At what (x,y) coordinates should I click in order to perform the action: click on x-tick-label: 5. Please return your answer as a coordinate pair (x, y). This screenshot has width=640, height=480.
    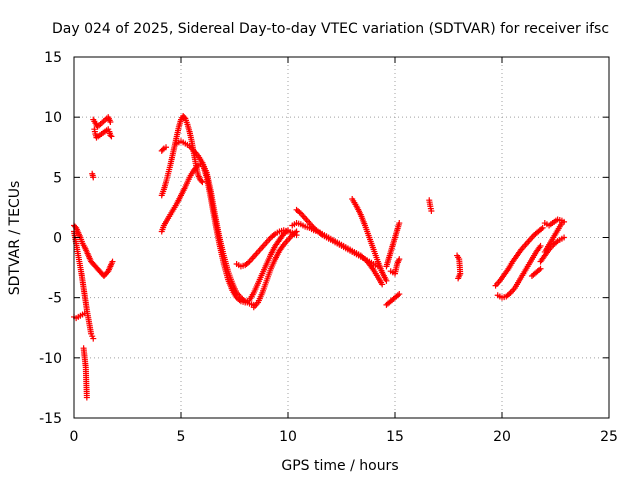
    Looking at the image, I should click on (181, 437).